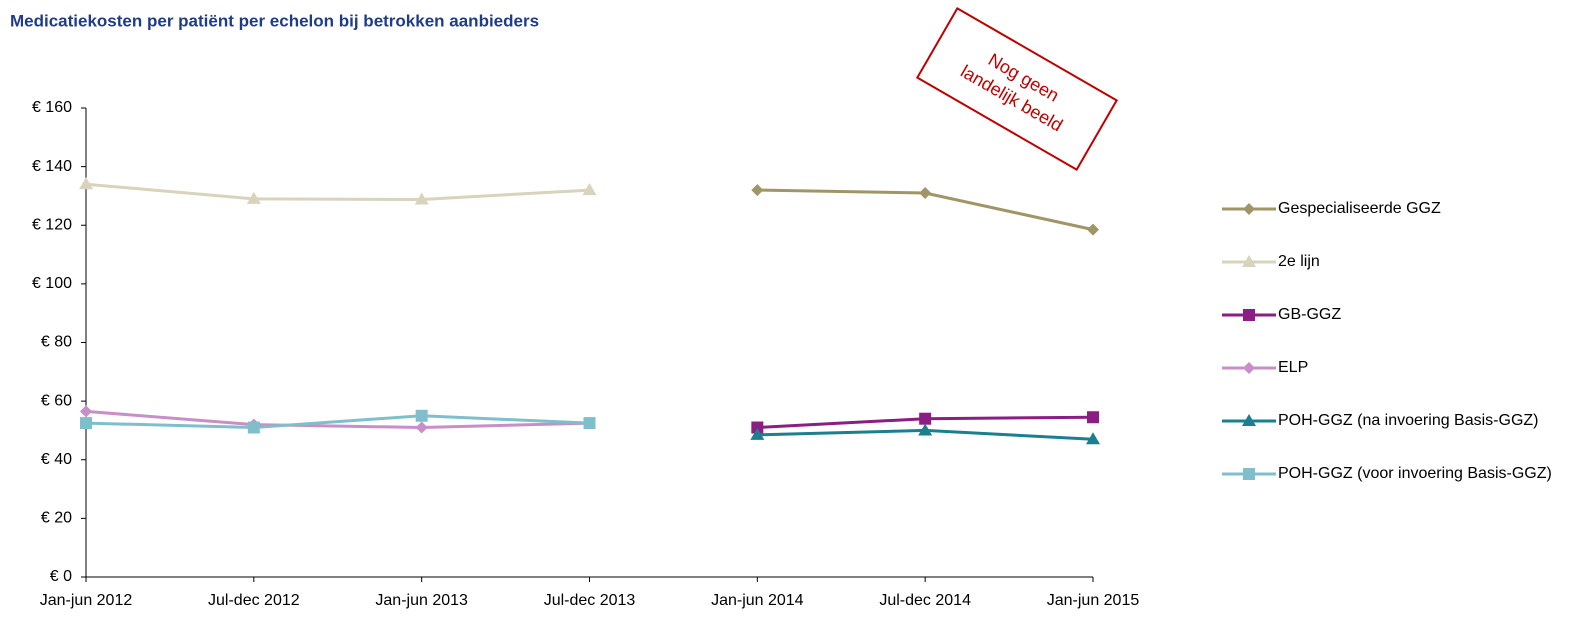 The height and width of the screenshot is (618, 1592). I want to click on legend-label: POH-GGZ (na invoering Basis-GGZ), so click(1408, 420).